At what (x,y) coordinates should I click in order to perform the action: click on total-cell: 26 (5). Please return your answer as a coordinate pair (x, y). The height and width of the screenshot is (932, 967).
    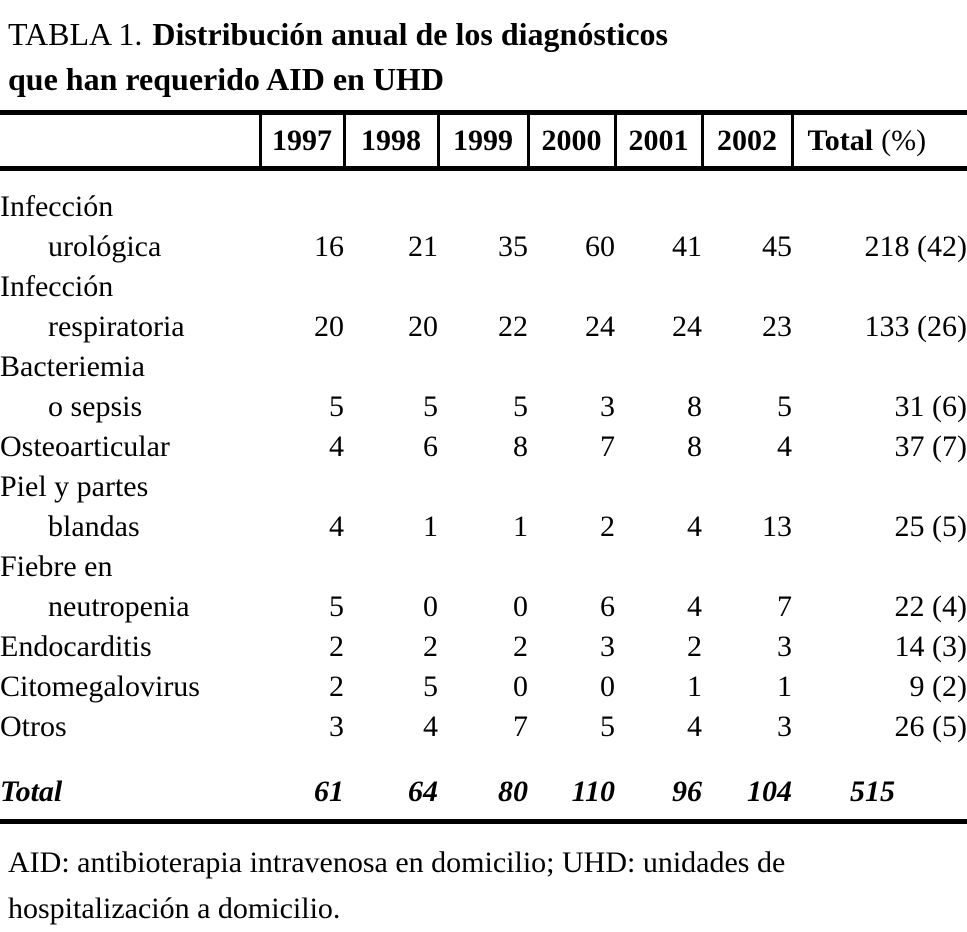
    Looking at the image, I should click on (930, 726).